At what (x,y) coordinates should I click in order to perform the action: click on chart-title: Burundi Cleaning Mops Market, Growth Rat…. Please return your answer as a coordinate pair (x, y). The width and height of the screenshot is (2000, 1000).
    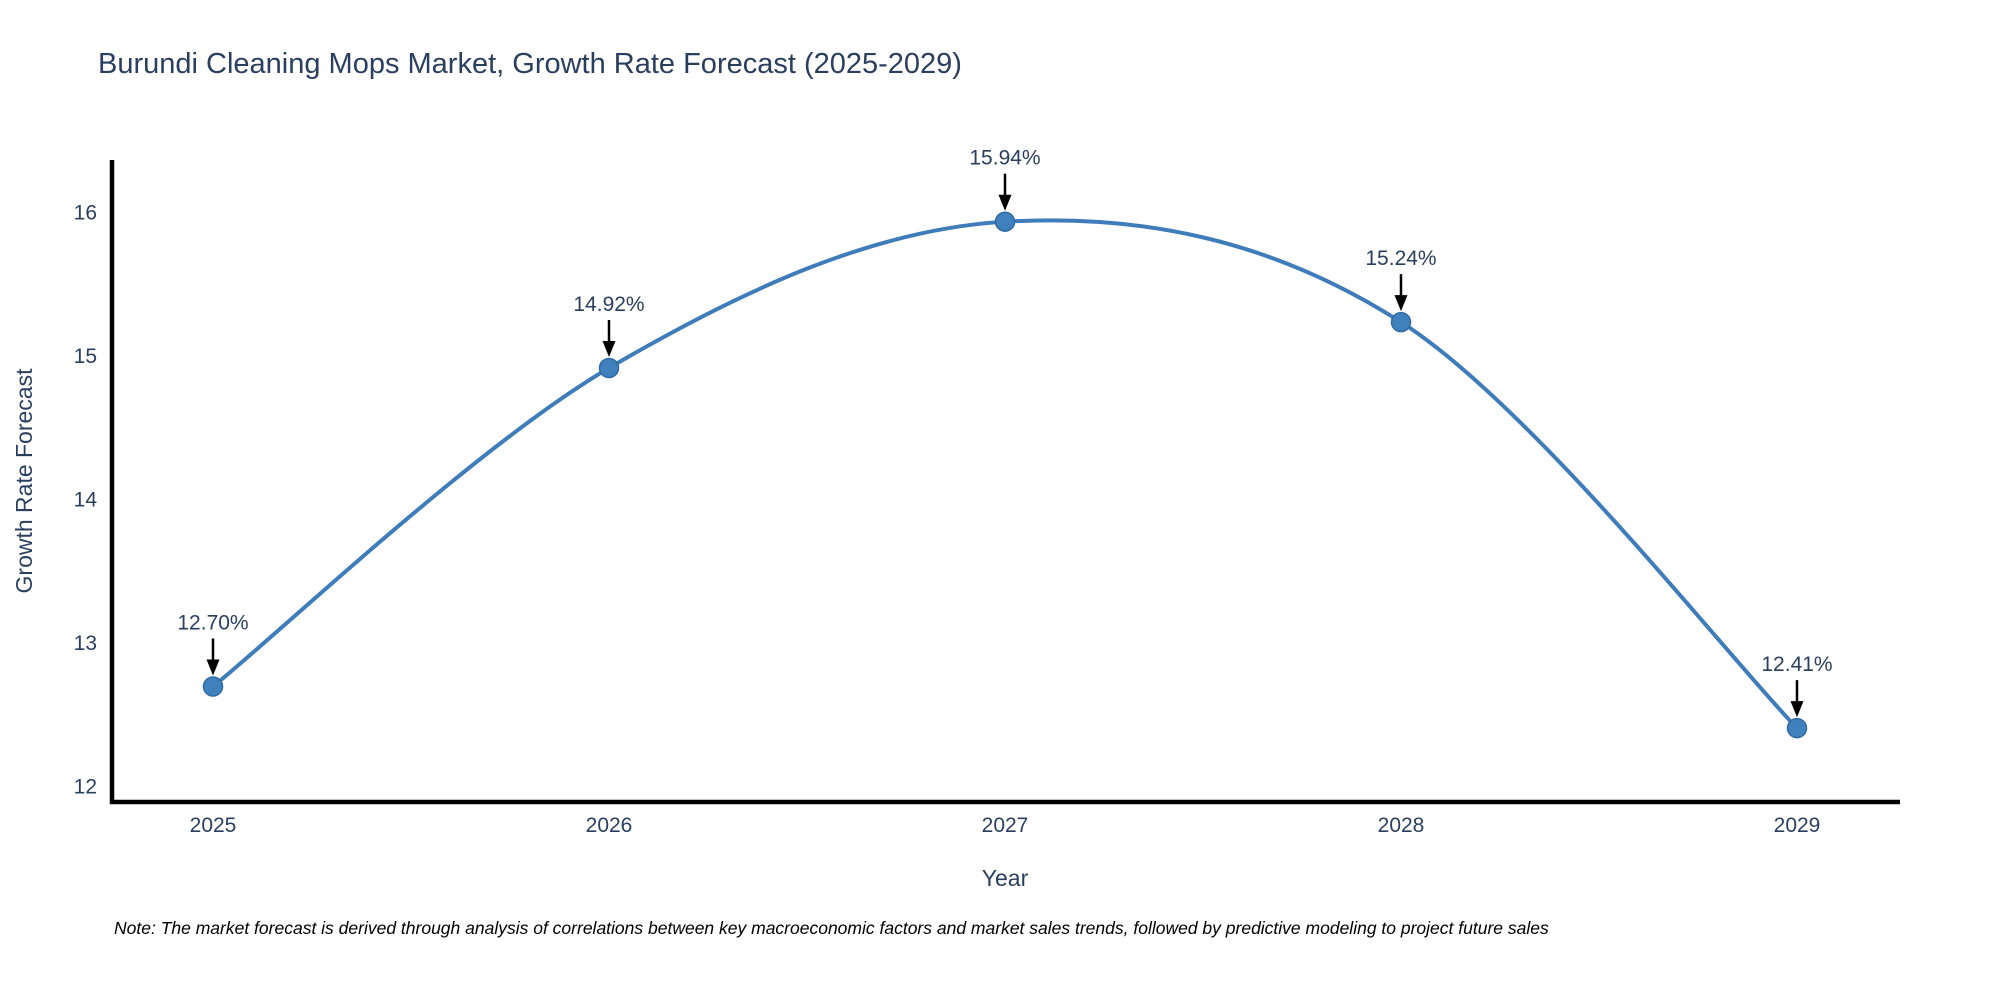
    Looking at the image, I should click on (530, 64).